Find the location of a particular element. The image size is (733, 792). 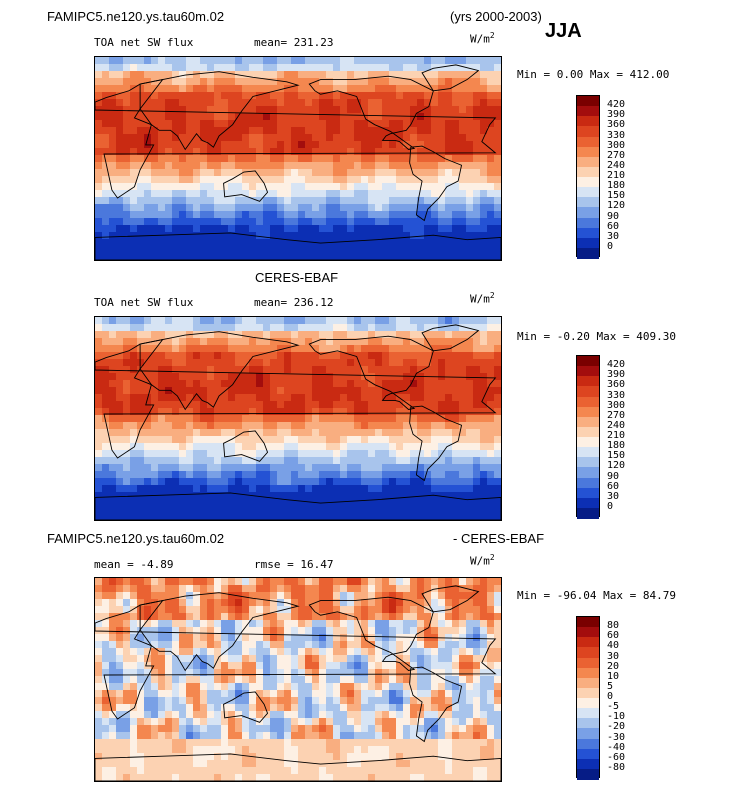

panel3-map is located at coordinates (298, 679).